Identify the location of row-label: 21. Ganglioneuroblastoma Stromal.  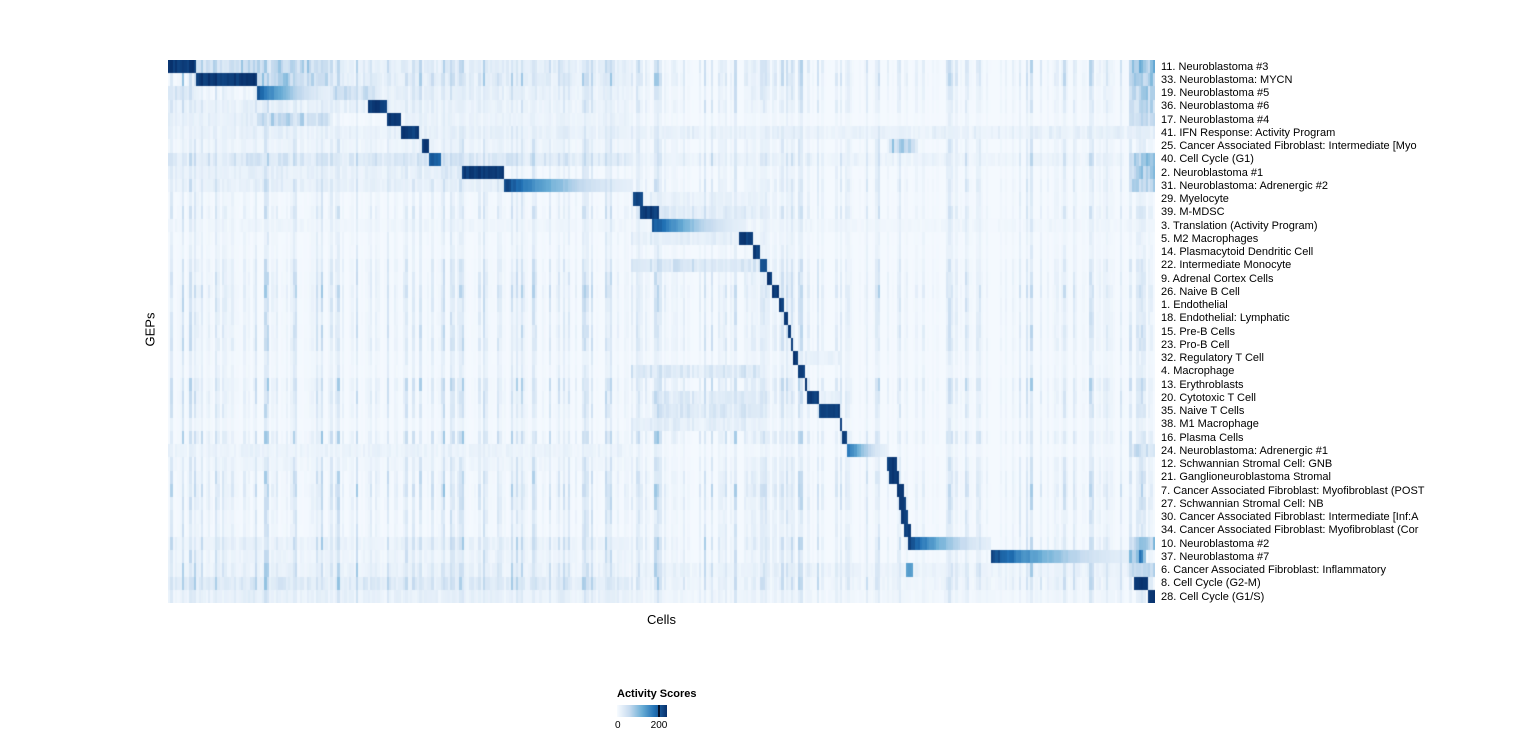
(1246, 477).